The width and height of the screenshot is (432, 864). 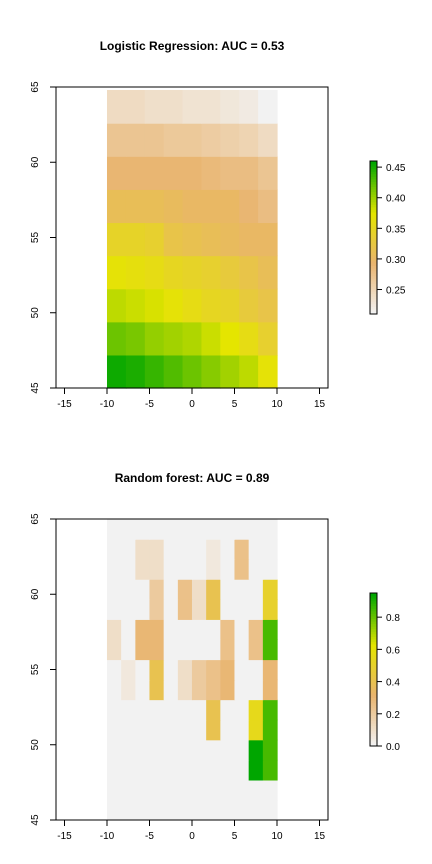 I want to click on heatmap-cells, so click(x=192, y=239).